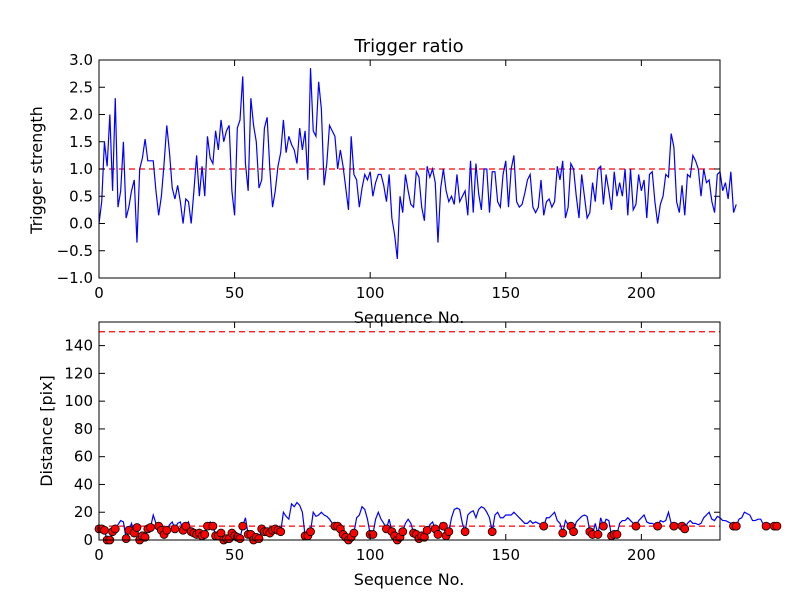 This screenshot has width=800, height=600. What do you see at coordinates (81, 142) in the screenshot?
I see `y-tick-label: 1.5` at bounding box center [81, 142].